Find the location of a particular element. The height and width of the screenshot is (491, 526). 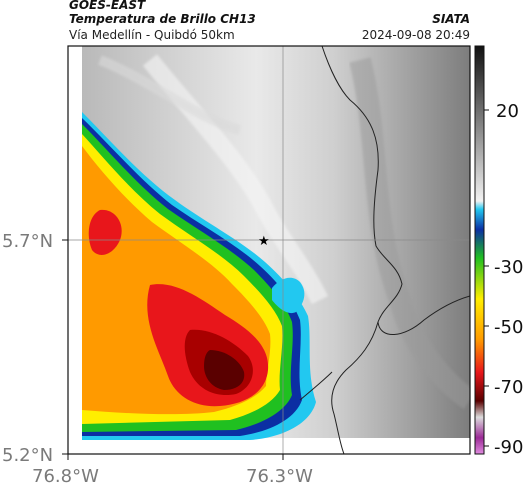

satellite-title: GOES-EAST is located at coordinates (107, 6).